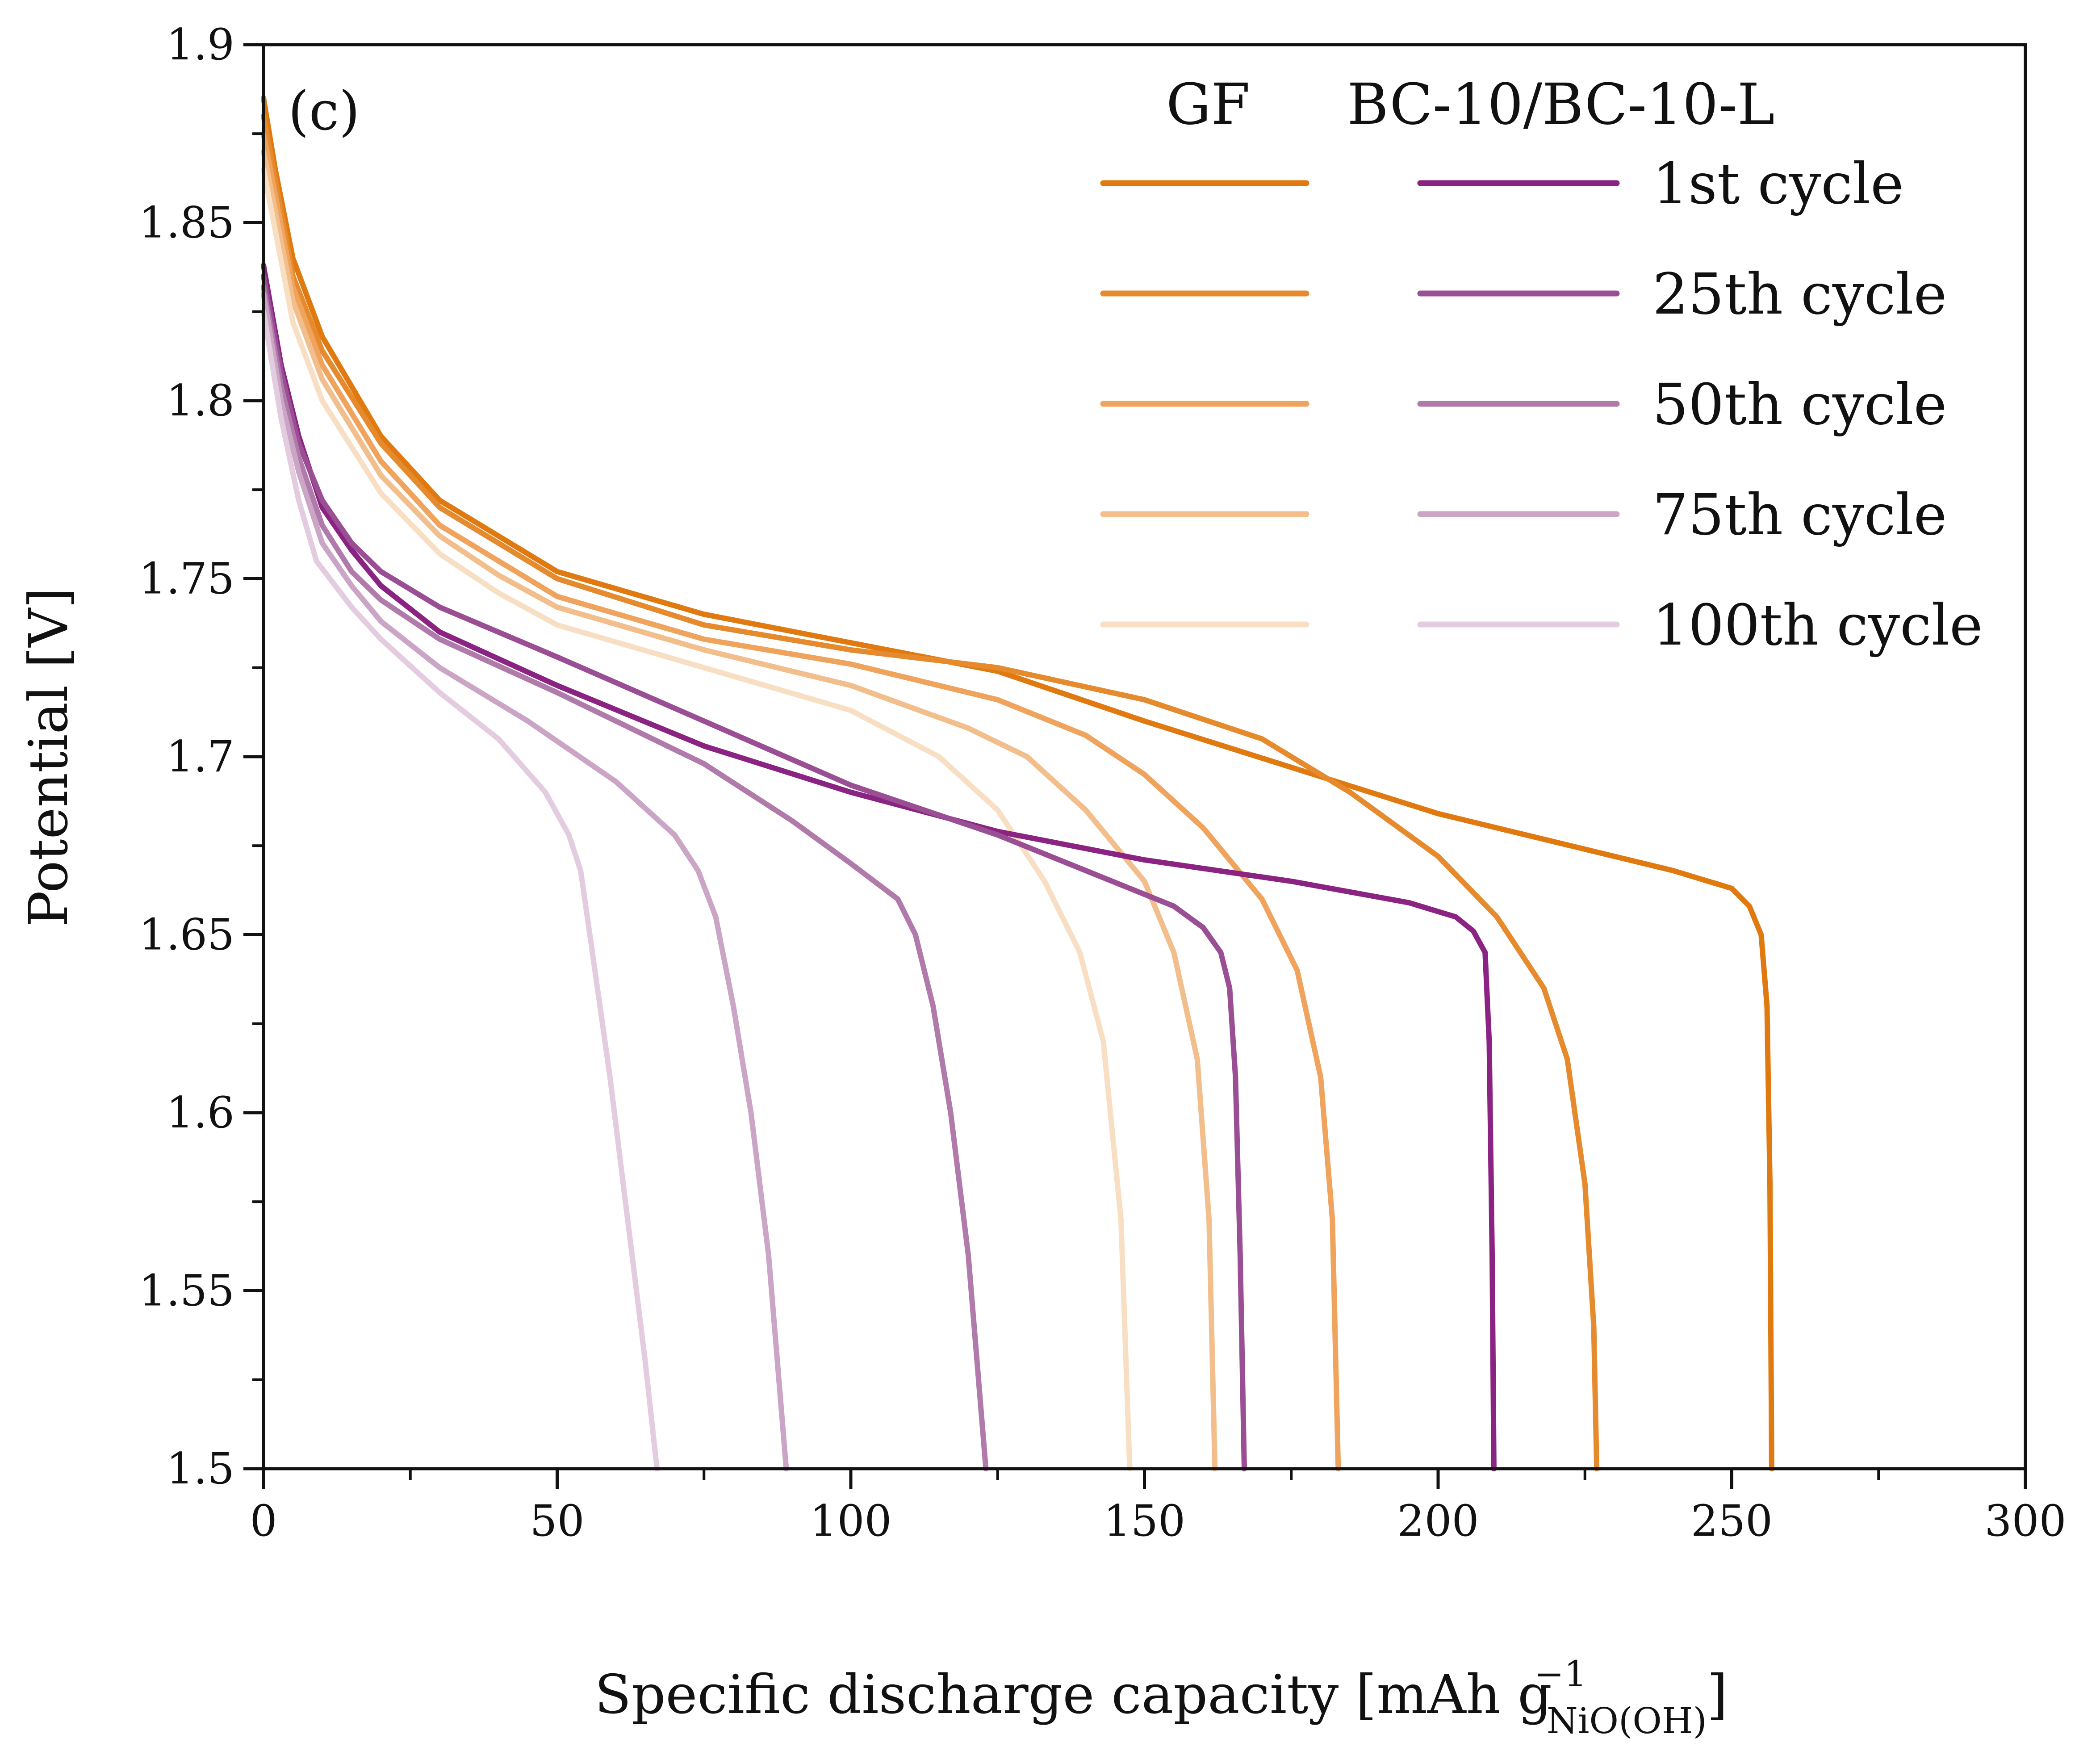  I want to click on y-axis-title: Potential [V], so click(49, 757).